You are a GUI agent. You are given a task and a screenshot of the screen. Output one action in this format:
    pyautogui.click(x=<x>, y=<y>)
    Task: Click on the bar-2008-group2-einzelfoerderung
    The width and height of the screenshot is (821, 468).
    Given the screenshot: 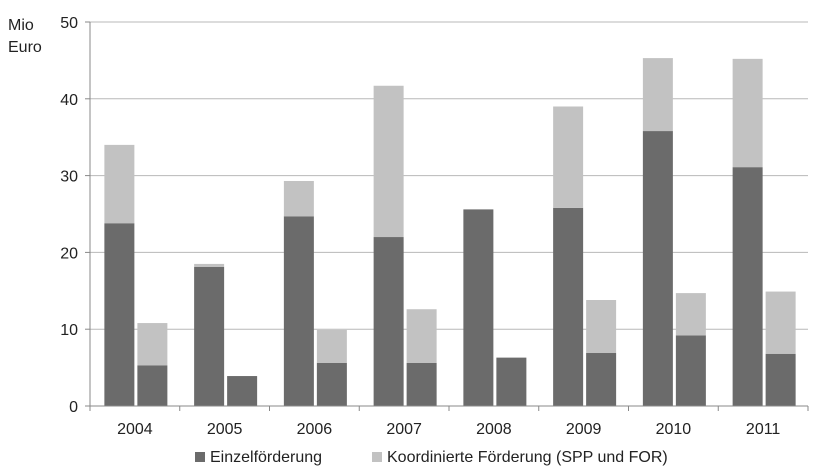 What is the action you would take?
    pyautogui.click(x=511, y=381)
    